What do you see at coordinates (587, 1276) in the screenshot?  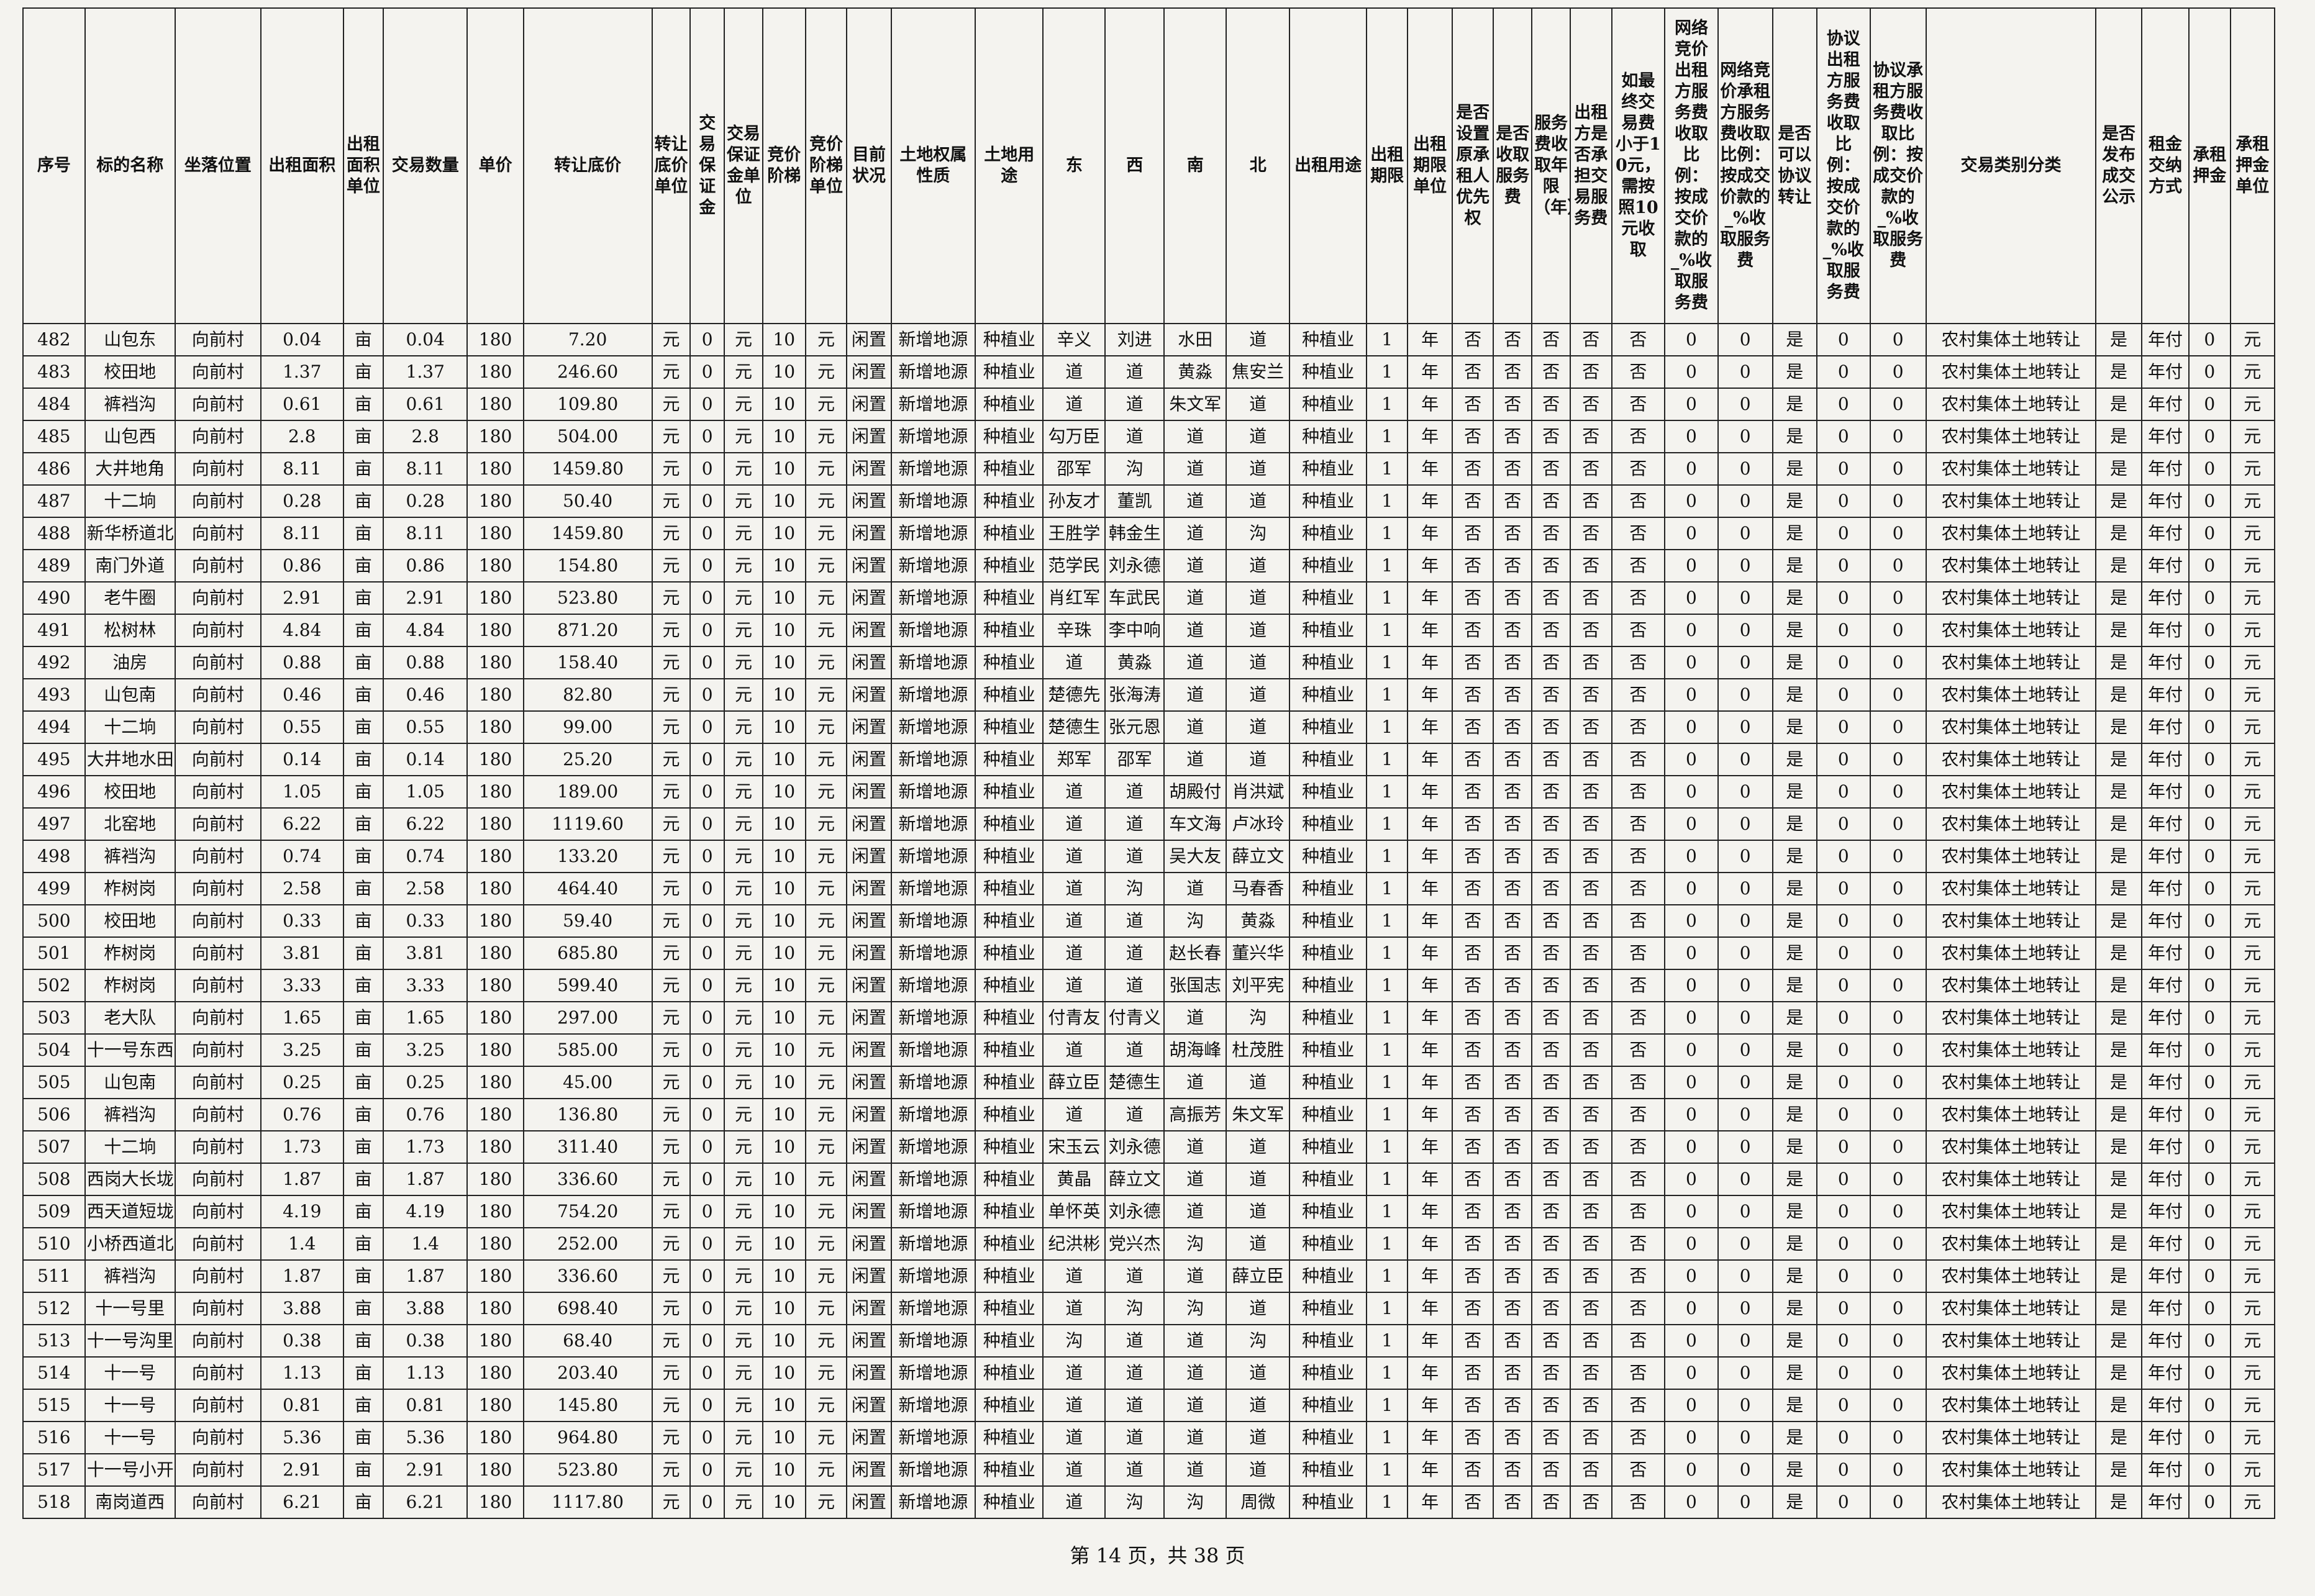 I see `table-cell: 336.60` at bounding box center [587, 1276].